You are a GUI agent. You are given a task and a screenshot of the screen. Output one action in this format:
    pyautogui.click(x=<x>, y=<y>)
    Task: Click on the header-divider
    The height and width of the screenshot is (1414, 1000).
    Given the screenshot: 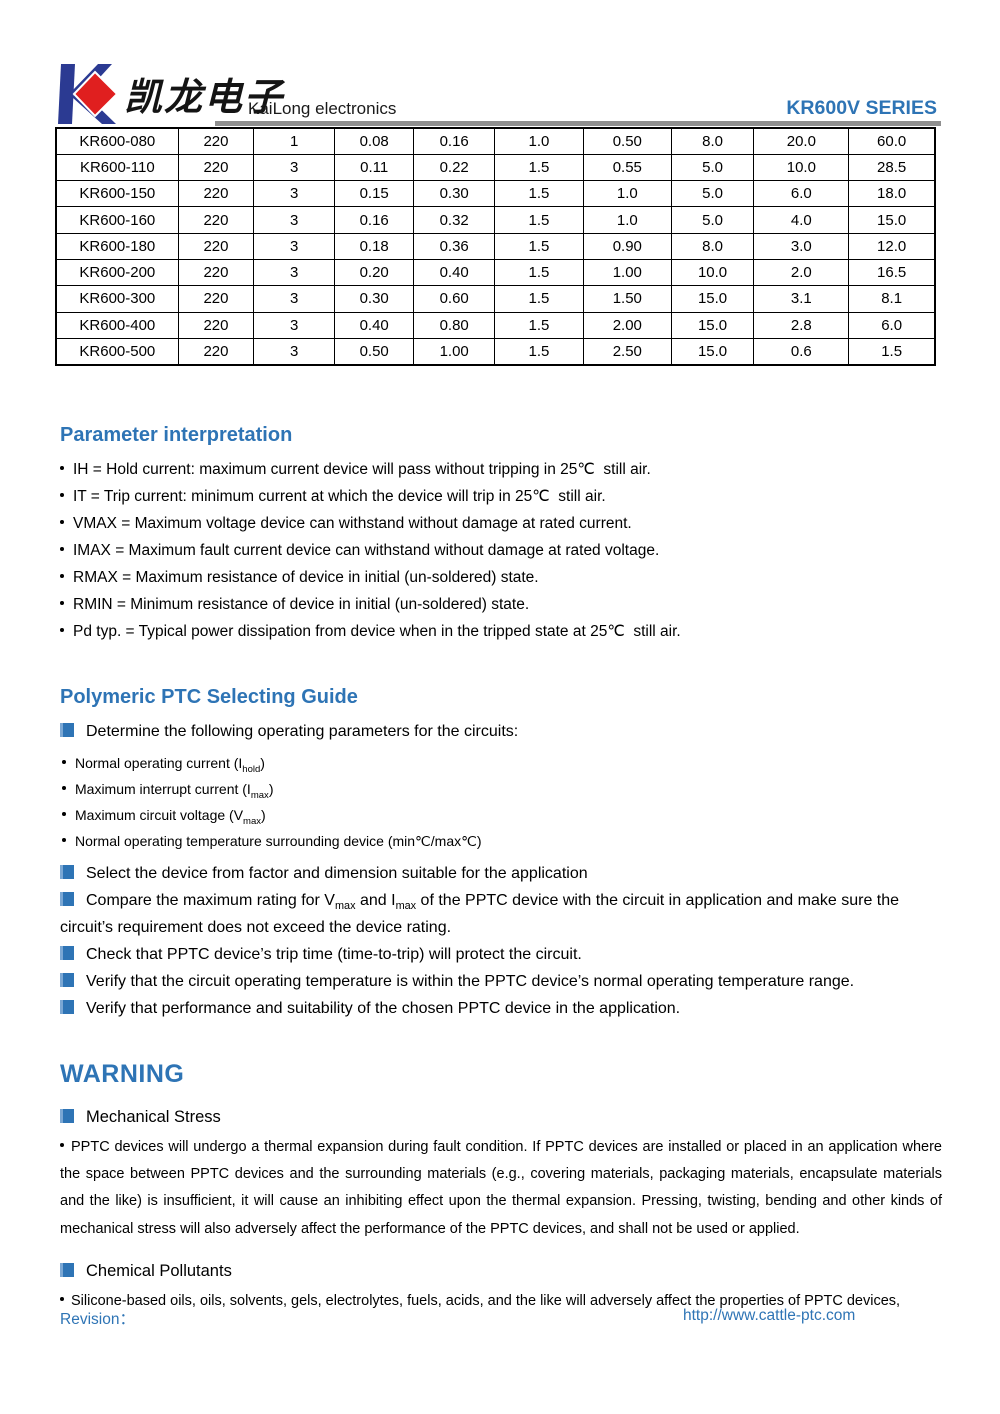 What is the action you would take?
    pyautogui.click(x=578, y=123)
    